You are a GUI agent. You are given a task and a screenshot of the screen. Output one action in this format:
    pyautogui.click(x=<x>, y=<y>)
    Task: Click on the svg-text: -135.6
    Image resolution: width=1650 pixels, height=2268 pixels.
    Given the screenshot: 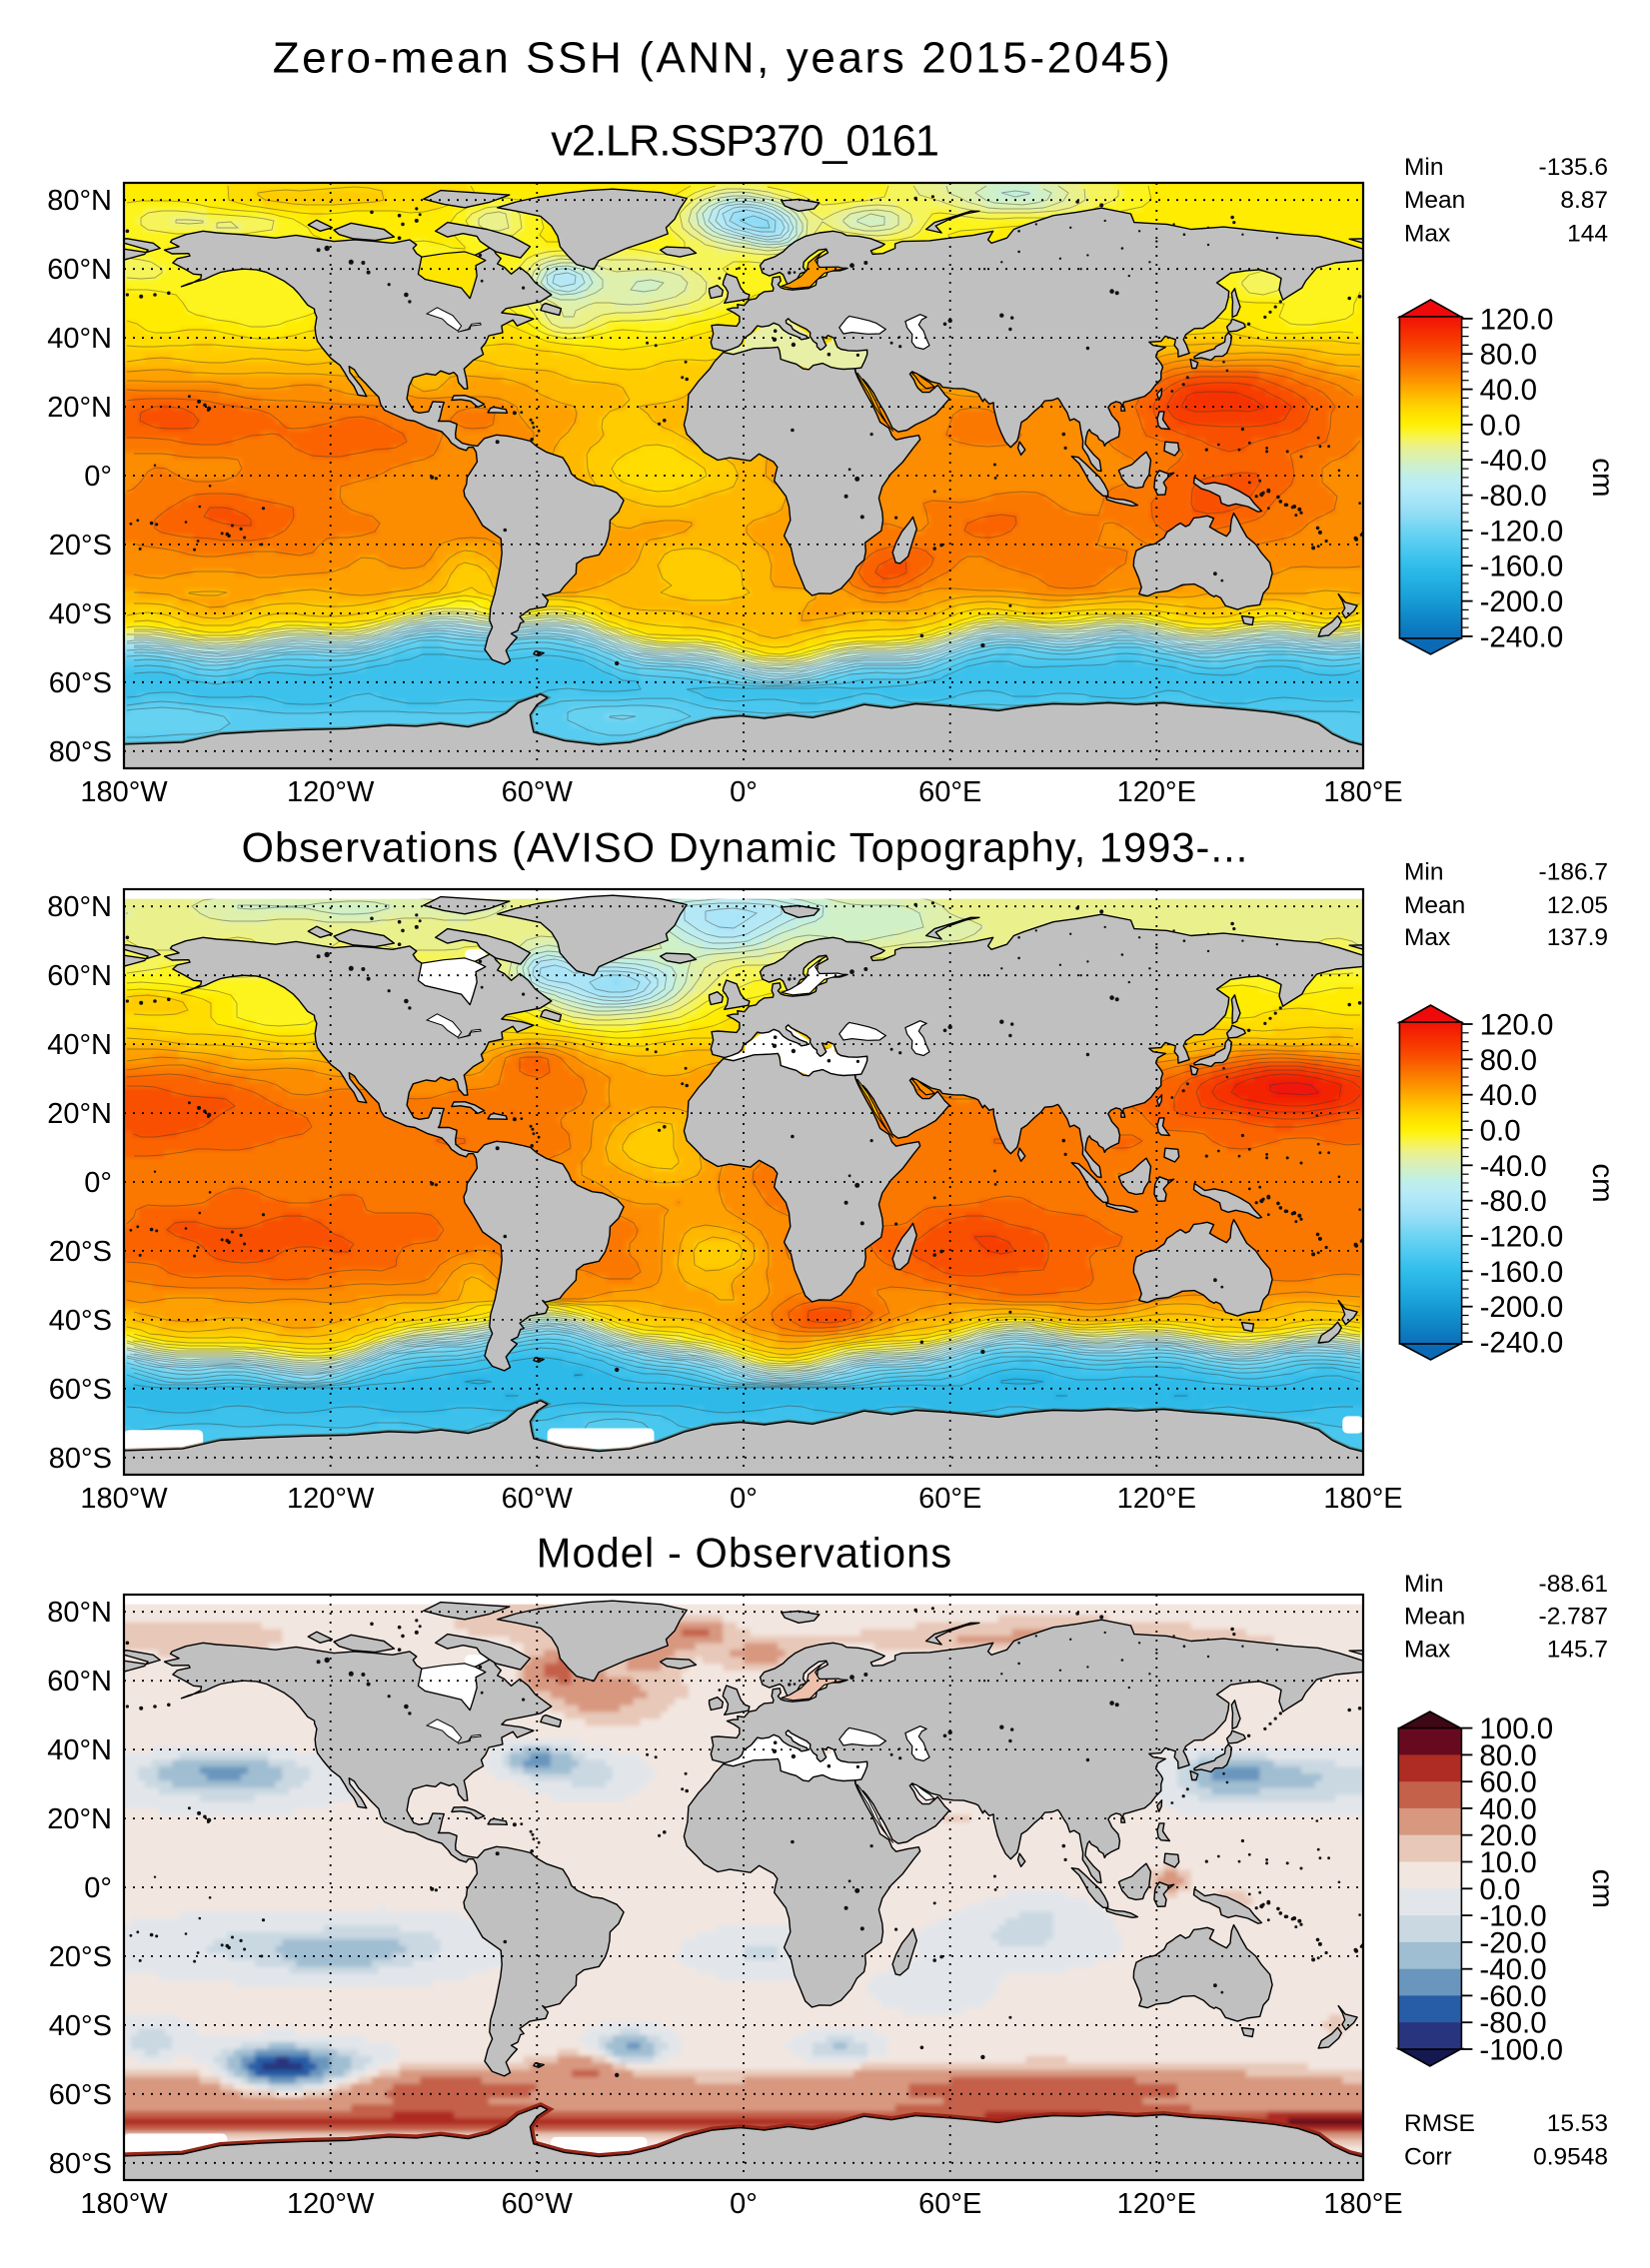 What is the action you would take?
    pyautogui.click(x=1573, y=167)
    